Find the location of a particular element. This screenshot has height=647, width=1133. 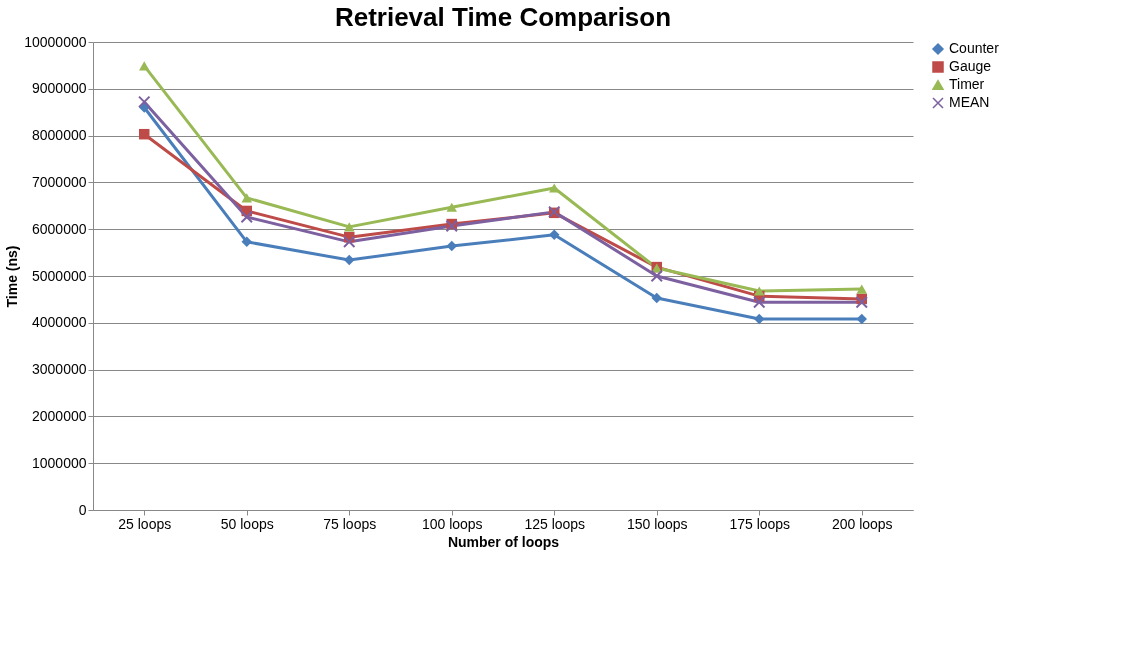

chart-title: Retrieval Time Comparison is located at coordinates (503, 17).